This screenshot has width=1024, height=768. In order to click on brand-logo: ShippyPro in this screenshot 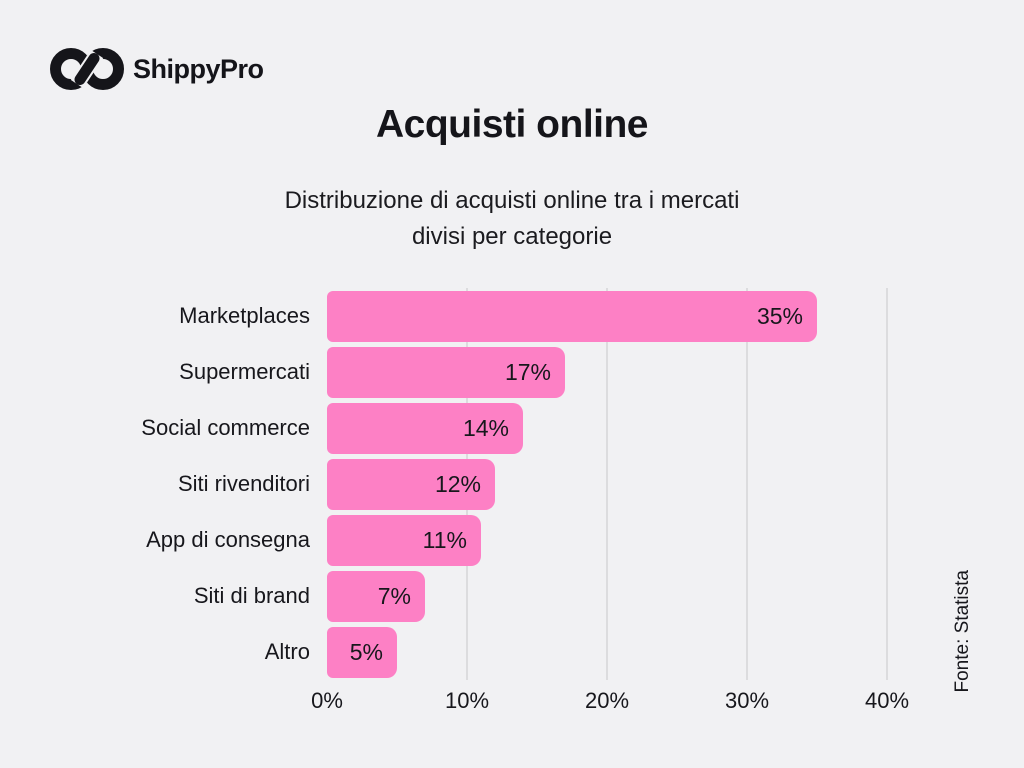, I will do `click(157, 69)`.